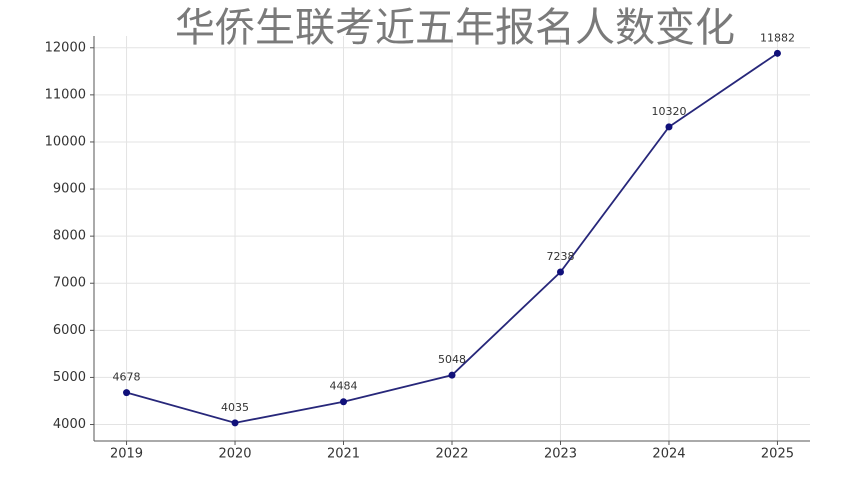 The height and width of the screenshot is (488, 865). I want to click on data-label: 5048, so click(452, 359).